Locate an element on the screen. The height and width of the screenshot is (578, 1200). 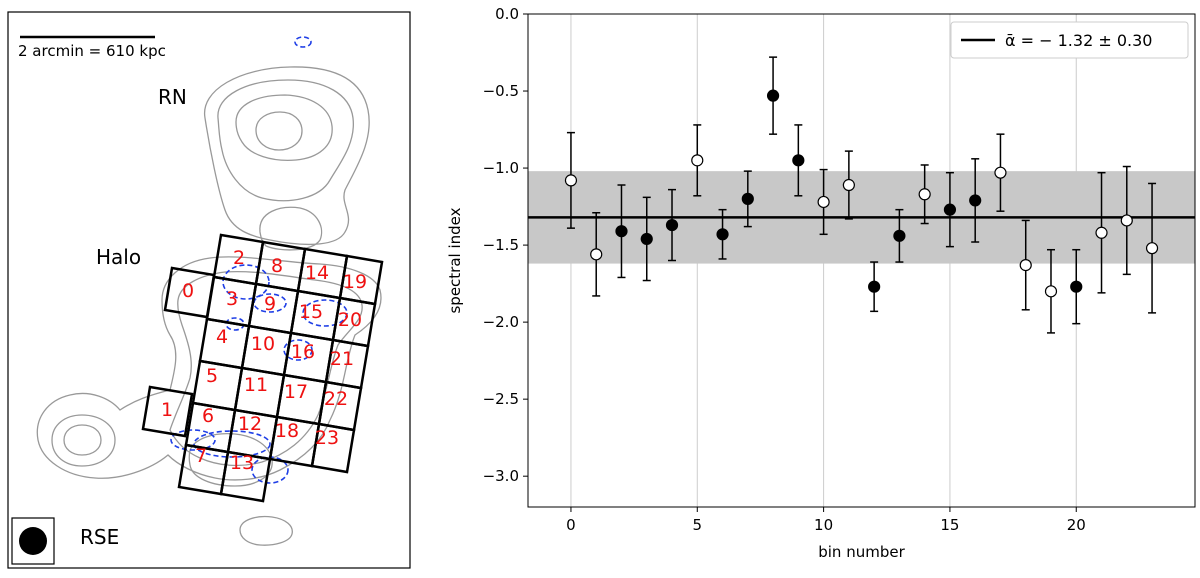
bin-label: 20 is located at coordinates (350, 320).